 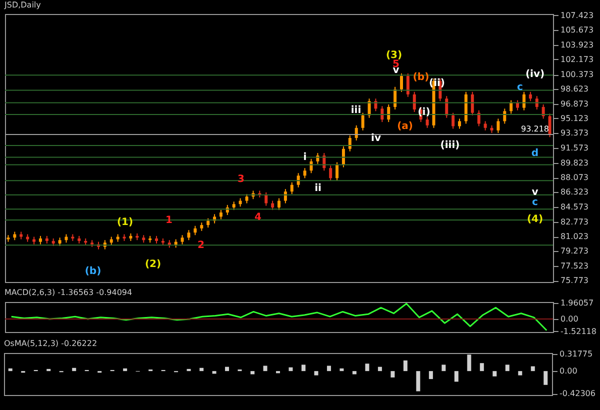 I want to click on annotation: v, so click(x=535, y=192).